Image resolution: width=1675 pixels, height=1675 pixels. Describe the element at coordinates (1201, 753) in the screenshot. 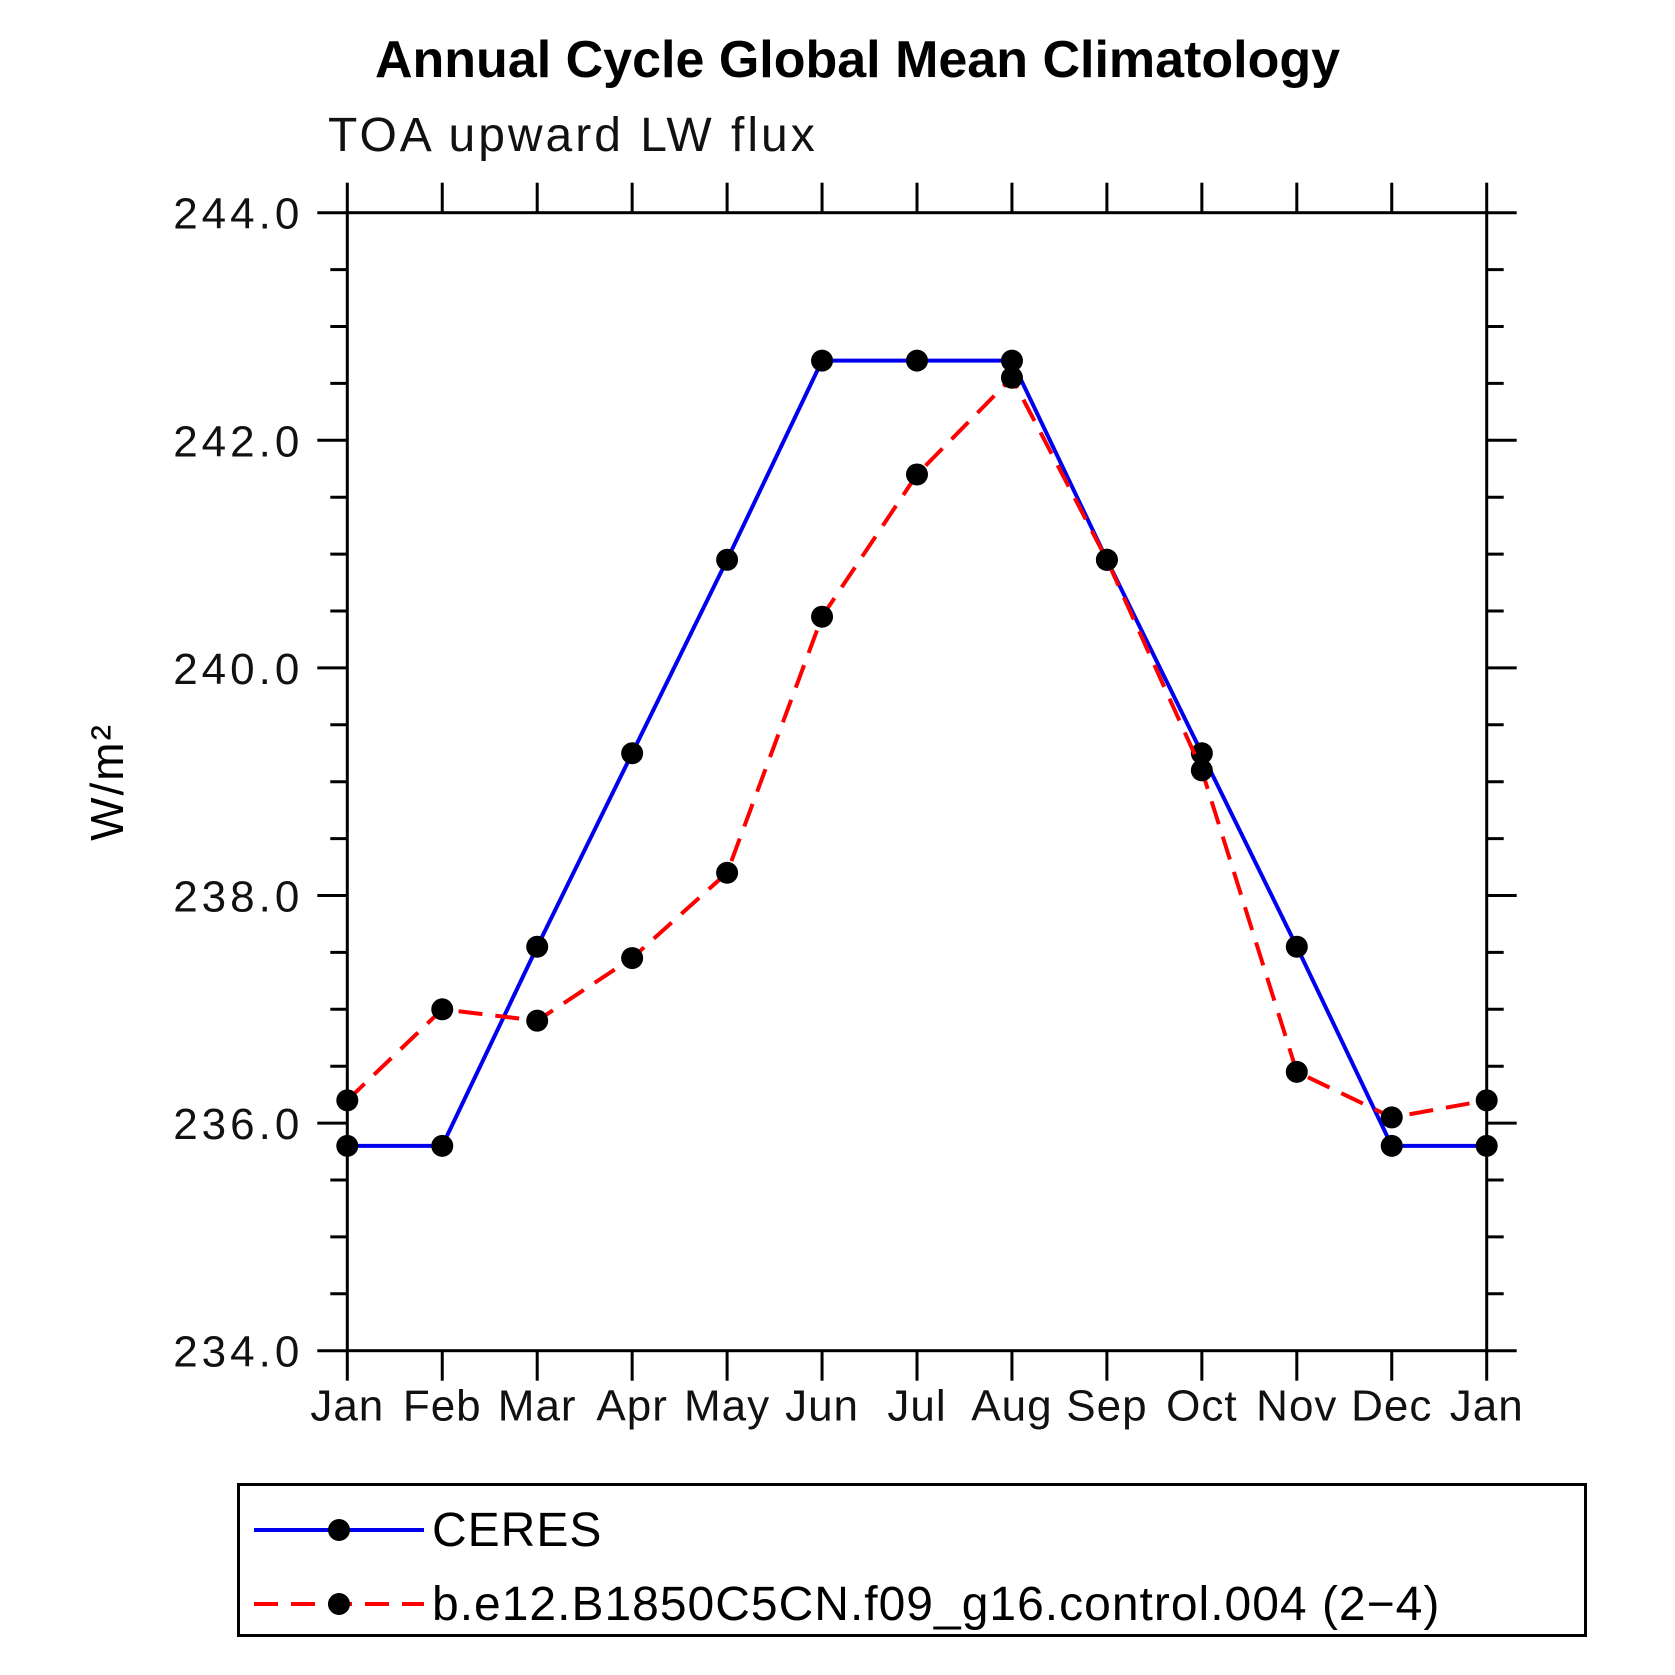

I see `data-point-ceres-Oct` at that location.